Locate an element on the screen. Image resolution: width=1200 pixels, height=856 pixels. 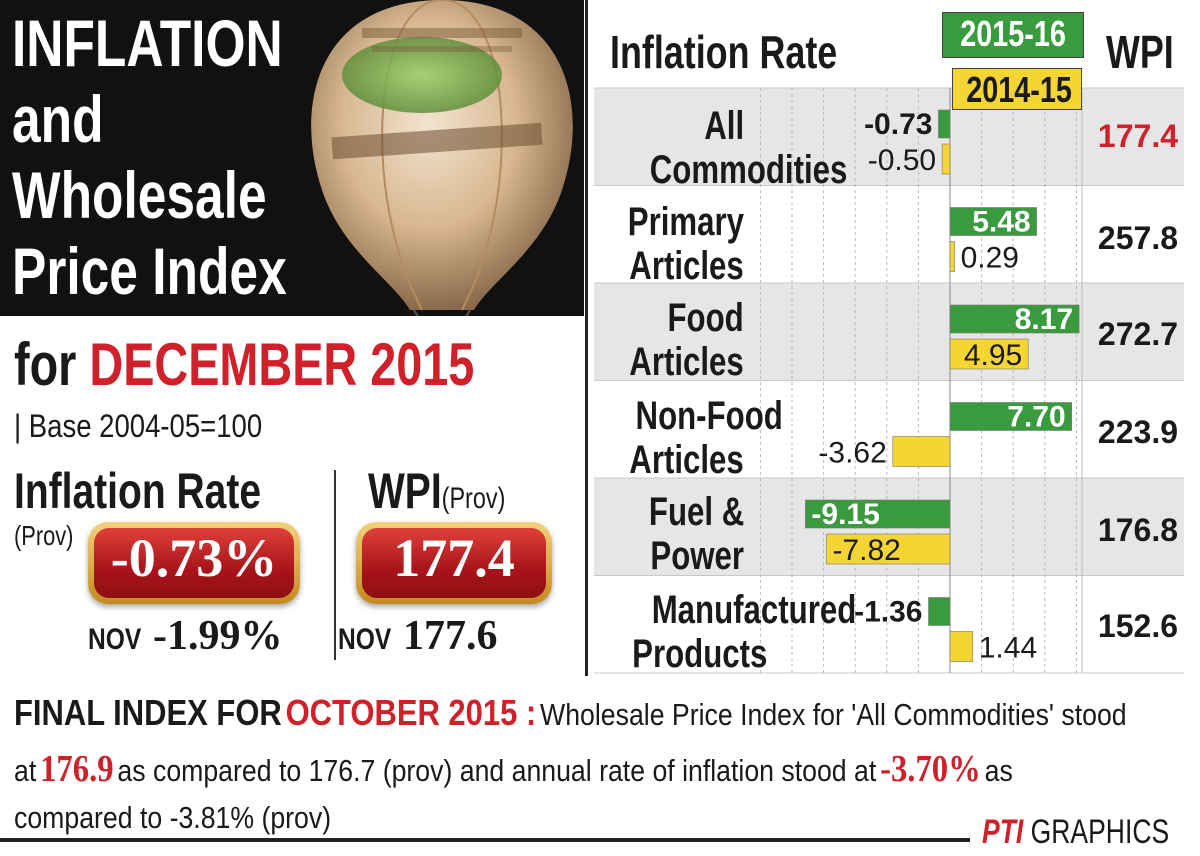
inflation-rate-label: Inflation Rate is located at coordinates (138, 491).